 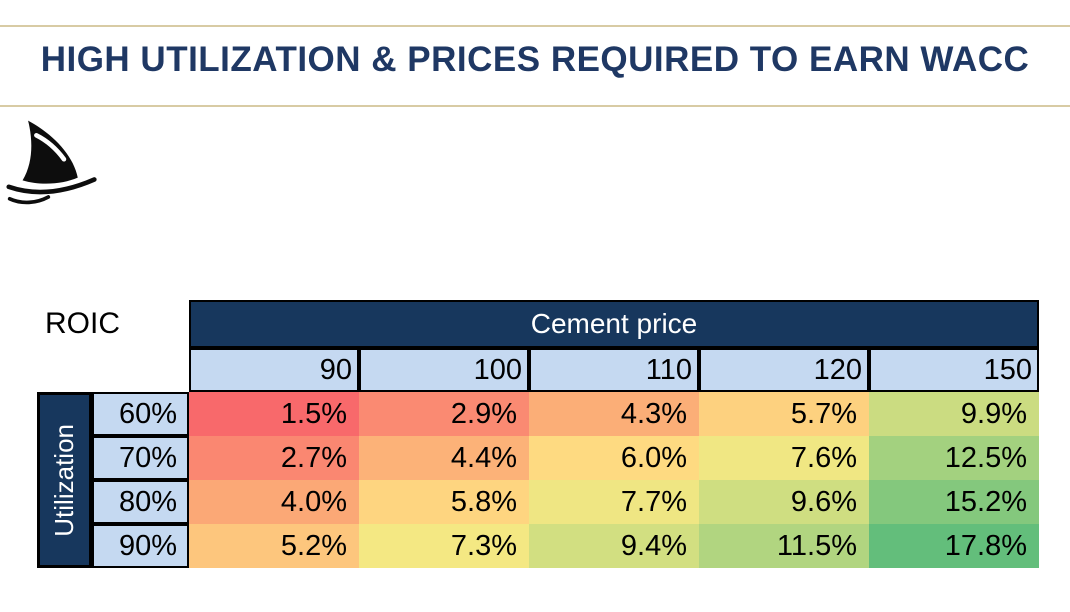 I want to click on heatmap-cell-r1c4: 12.5%, so click(x=954, y=458).